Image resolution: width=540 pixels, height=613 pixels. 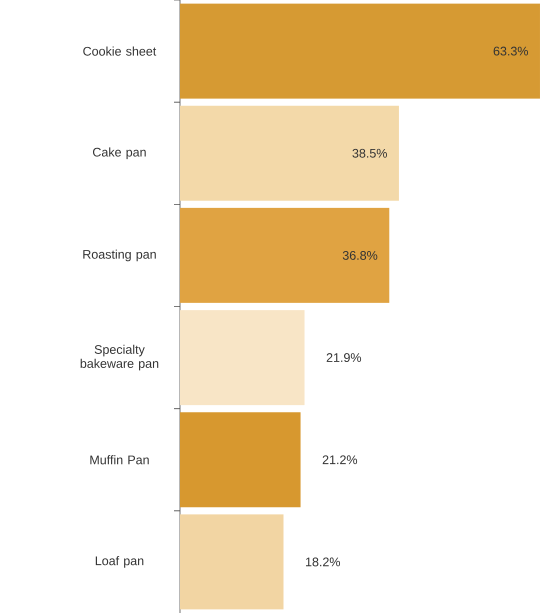 I want to click on data-label: 18.2%, so click(x=323, y=562).